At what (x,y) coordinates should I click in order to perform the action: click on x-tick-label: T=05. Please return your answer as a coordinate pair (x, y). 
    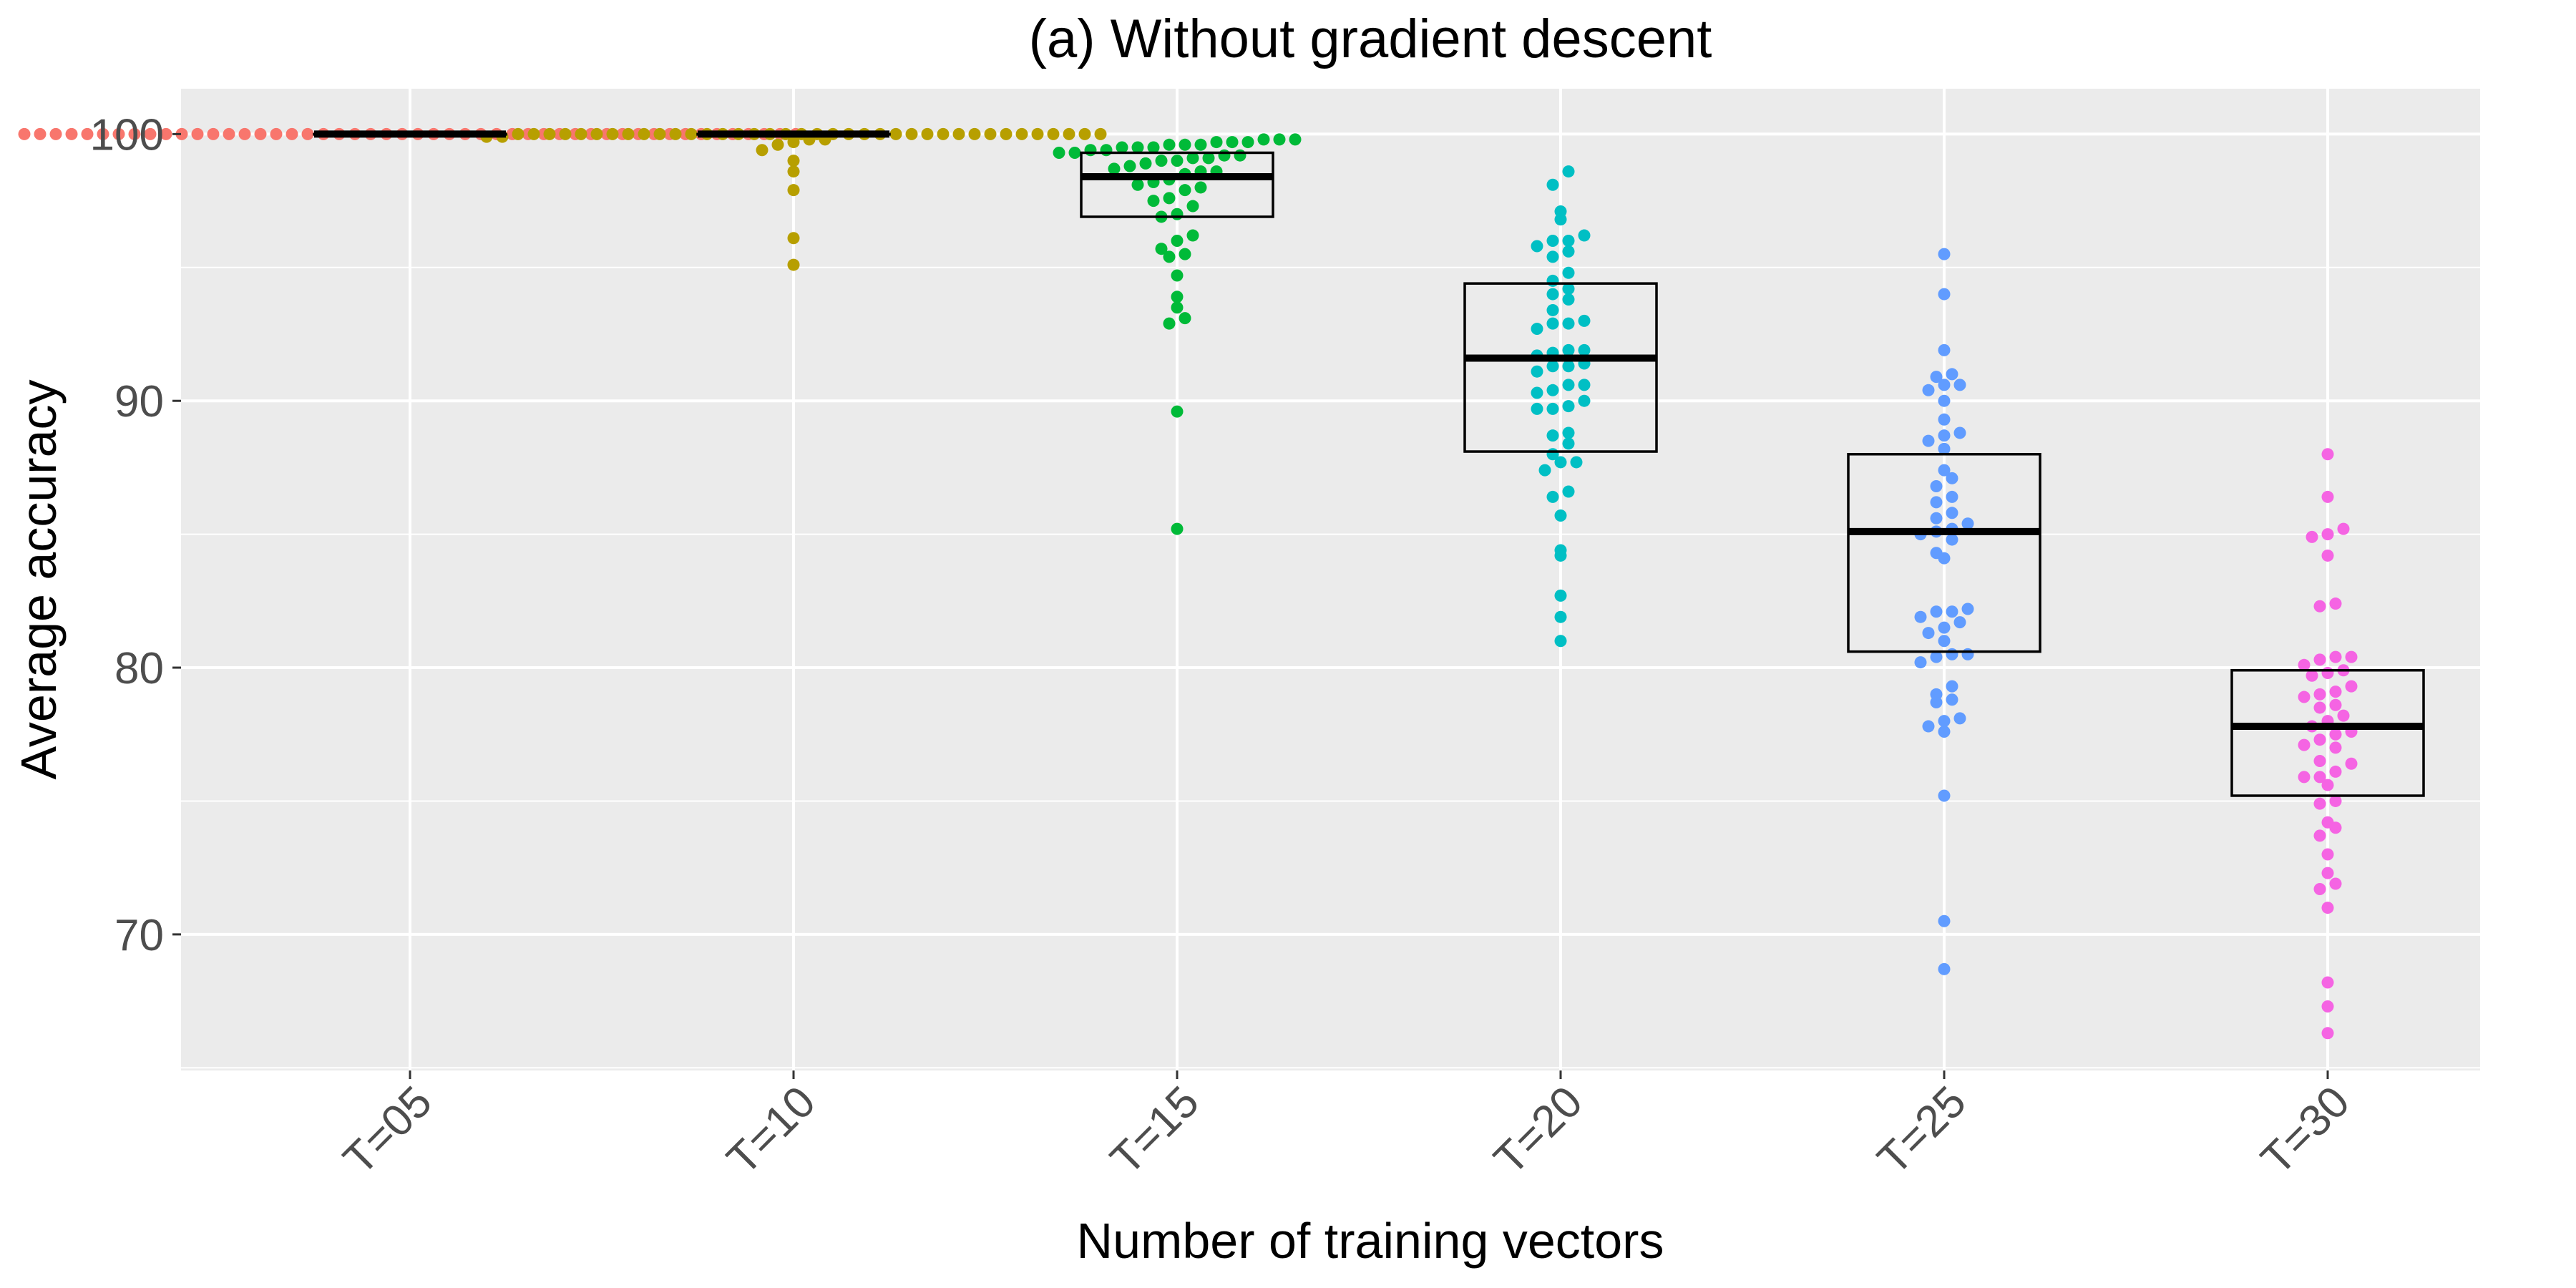
    Looking at the image, I should click on (387, 1130).